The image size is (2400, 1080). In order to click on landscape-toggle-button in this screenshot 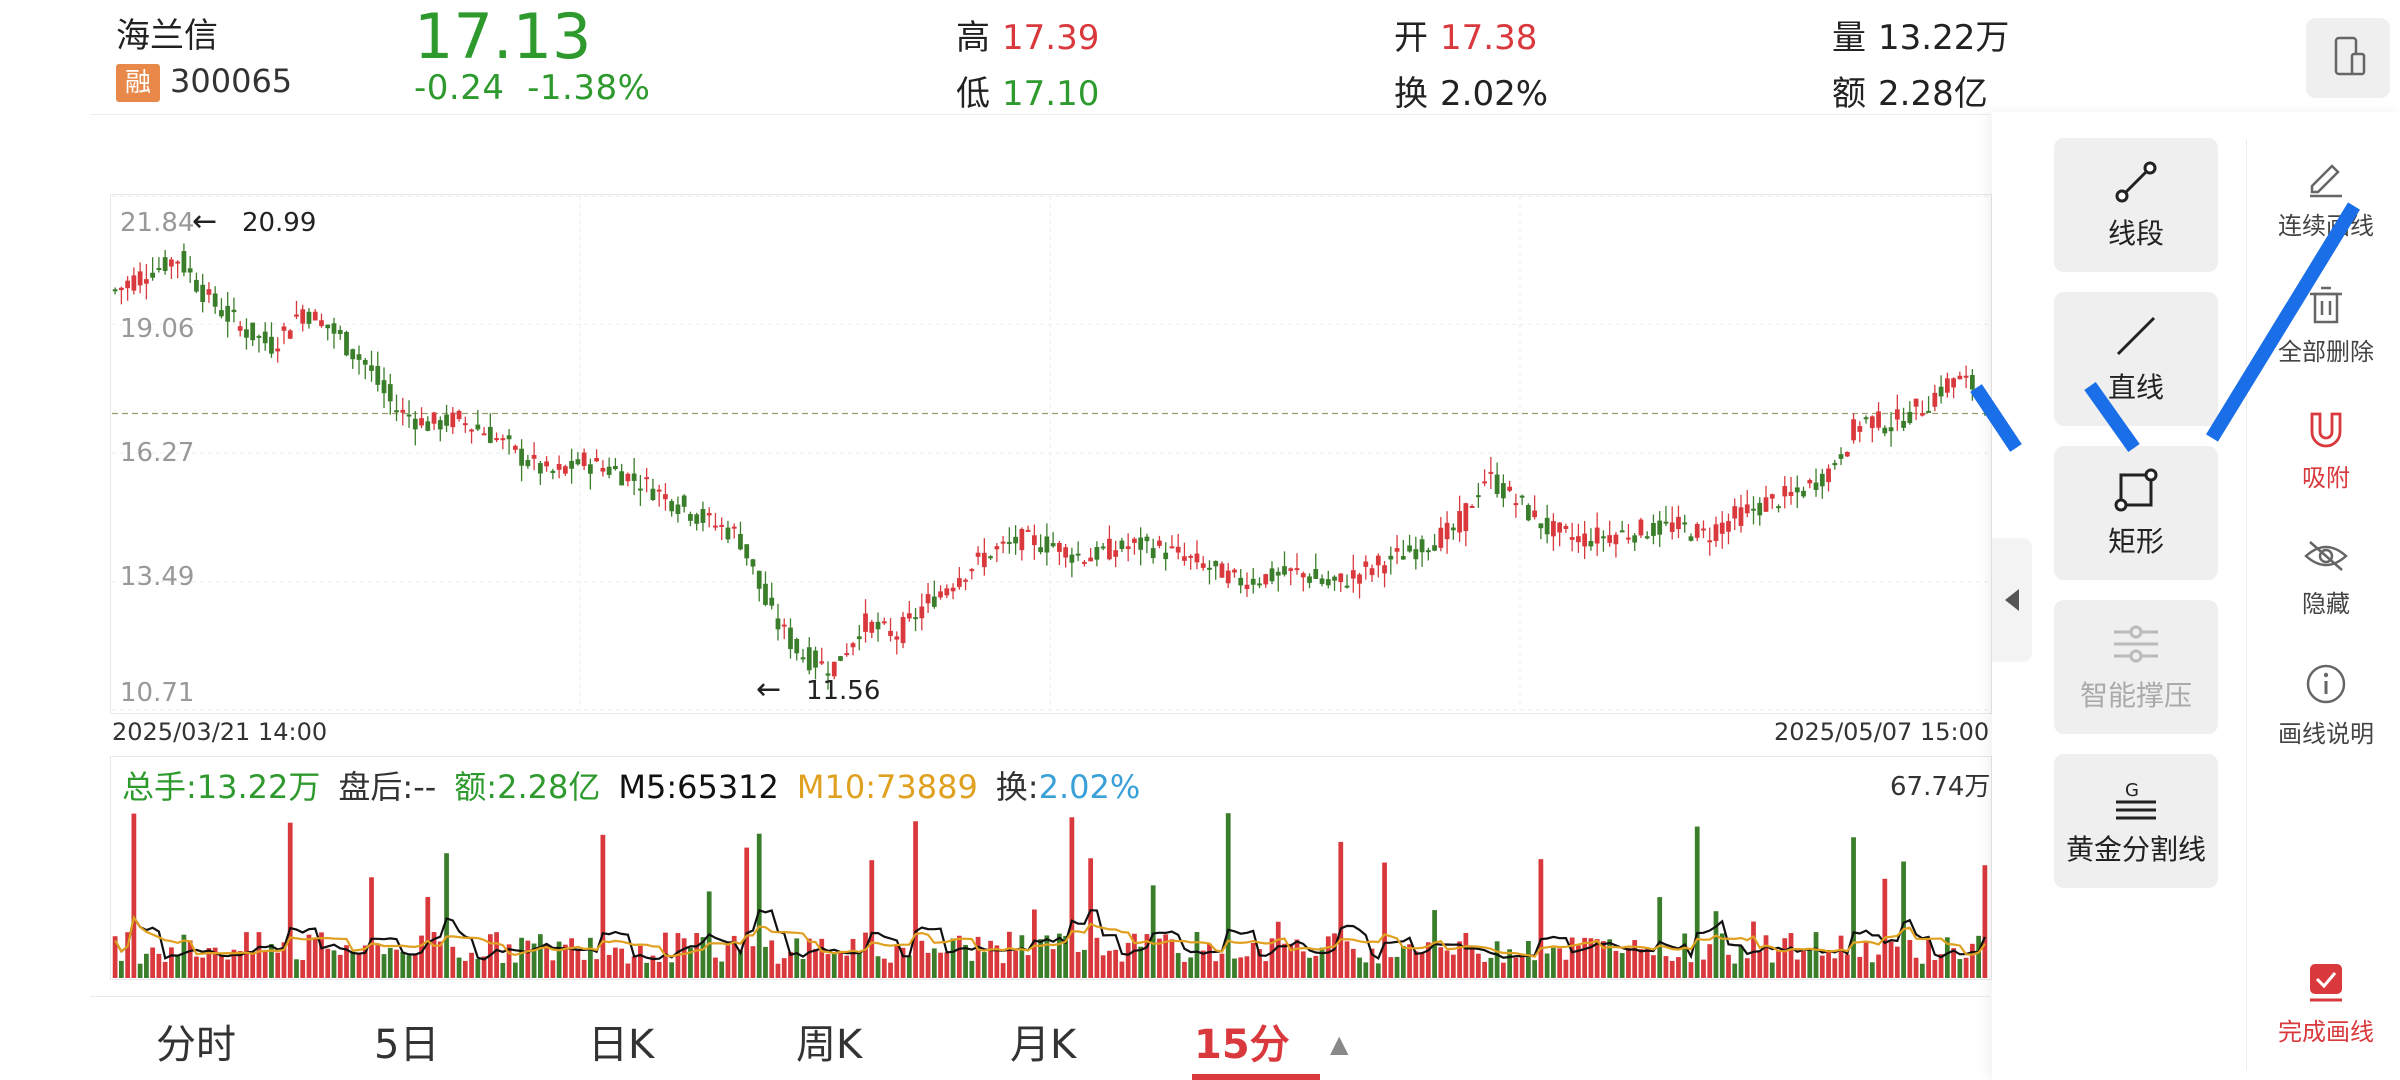, I will do `click(2348, 58)`.